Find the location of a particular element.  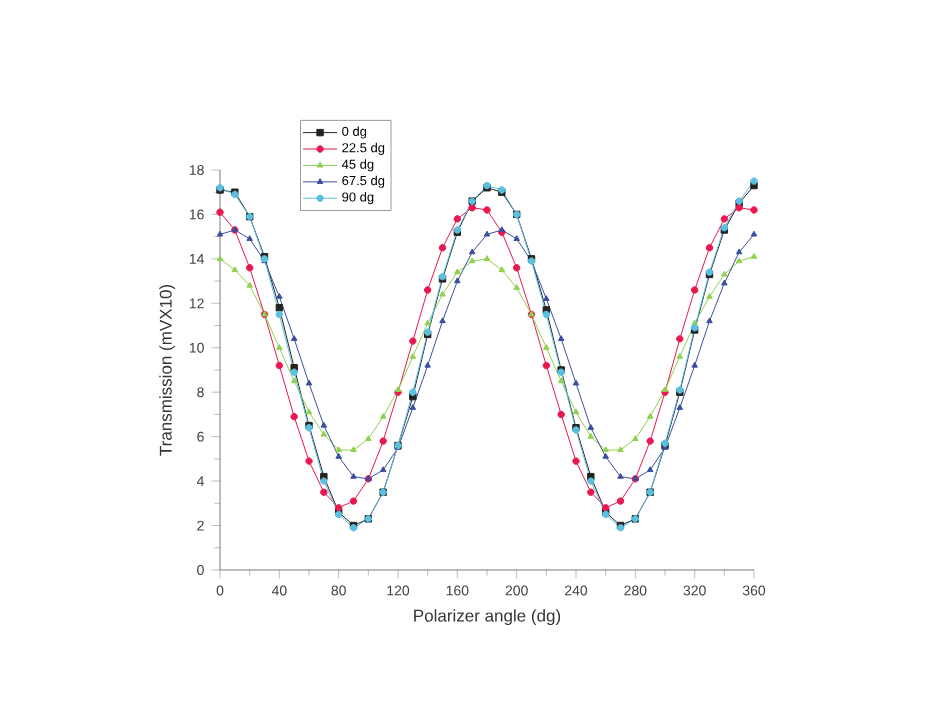

x-axis-title: Polarizer angle (dg) is located at coordinates (487, 617).